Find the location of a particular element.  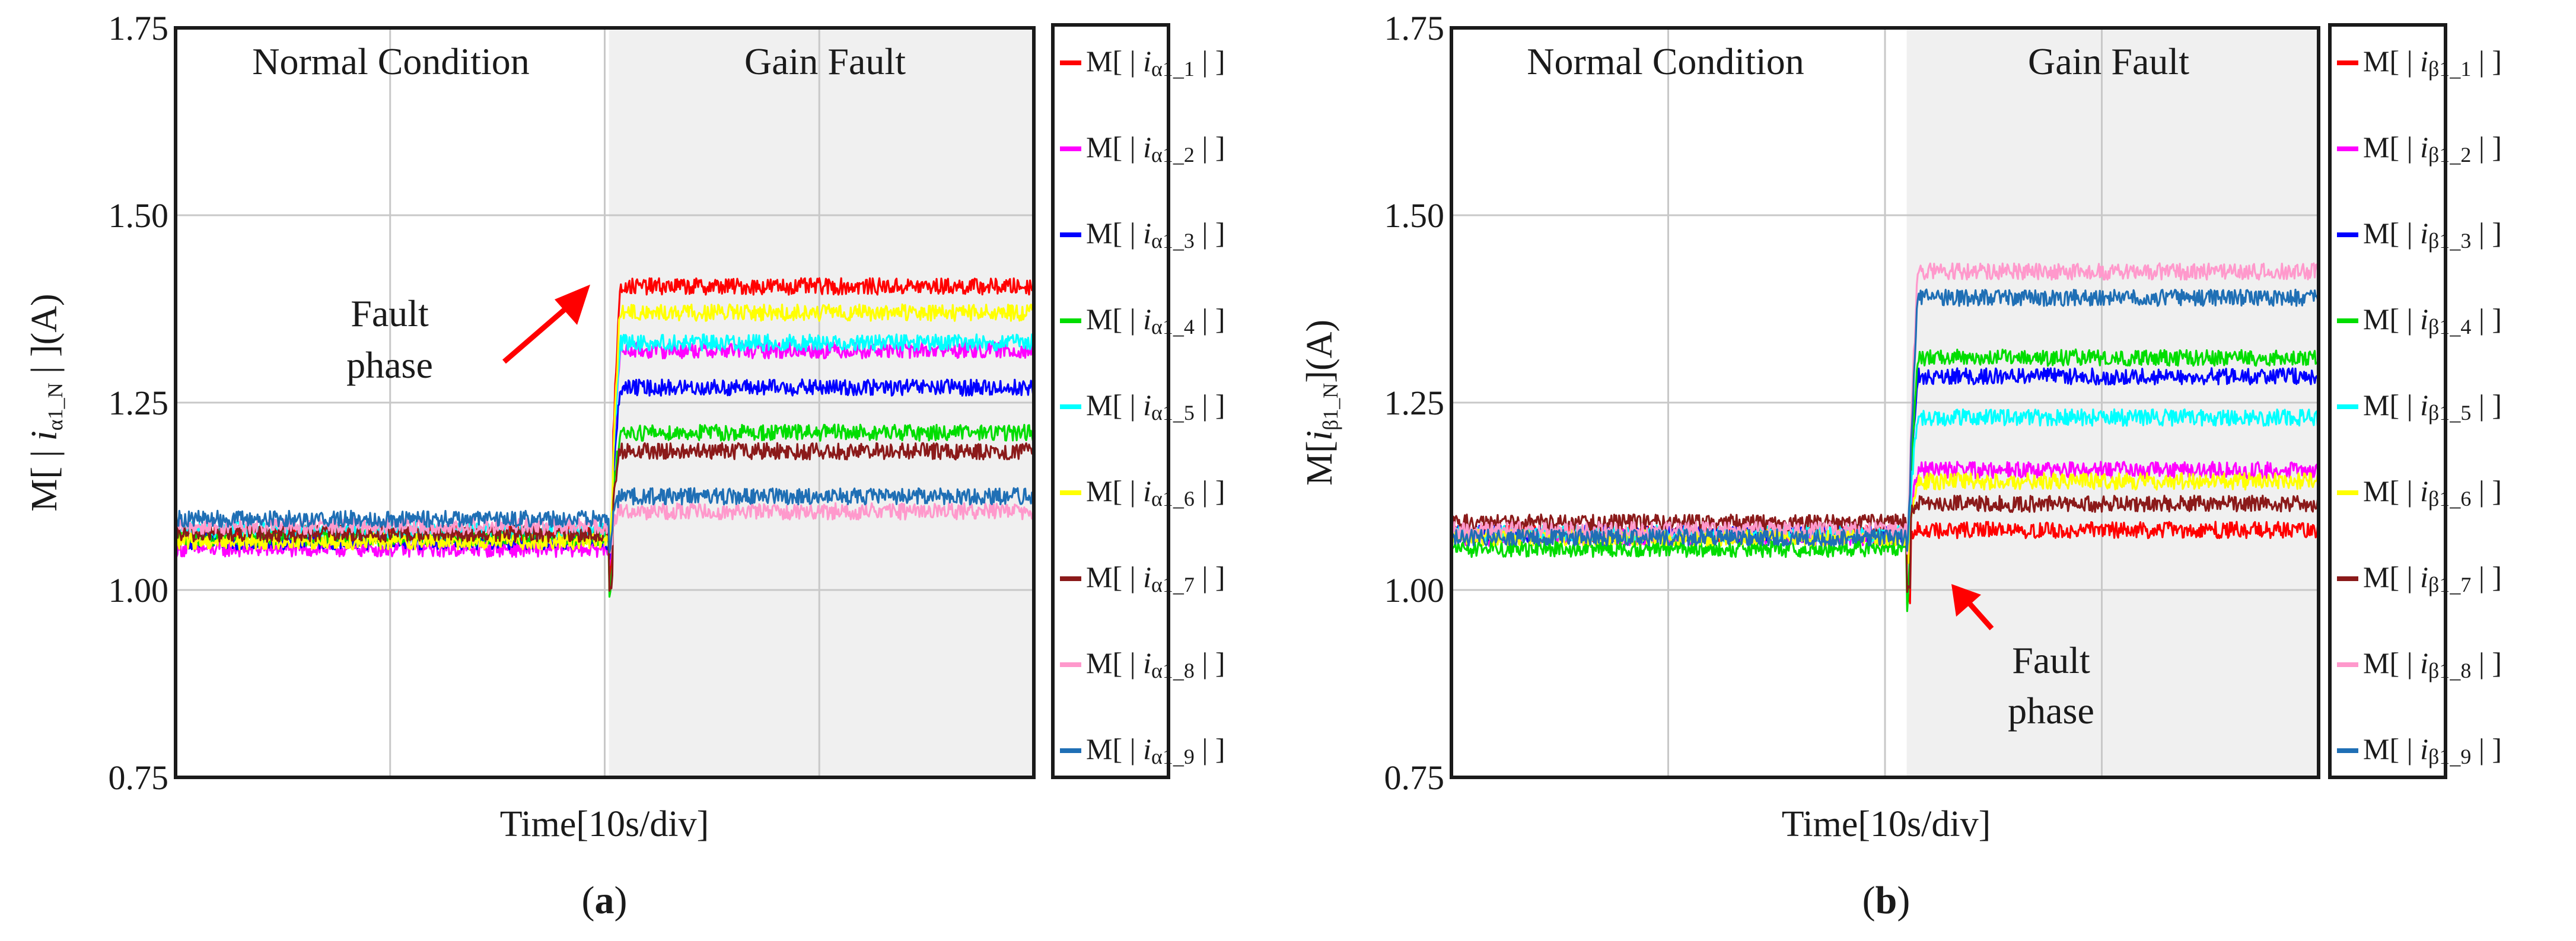

y-axis-label-a: M[ | iα1_N | ](A) is located at coordinates (45, 403).